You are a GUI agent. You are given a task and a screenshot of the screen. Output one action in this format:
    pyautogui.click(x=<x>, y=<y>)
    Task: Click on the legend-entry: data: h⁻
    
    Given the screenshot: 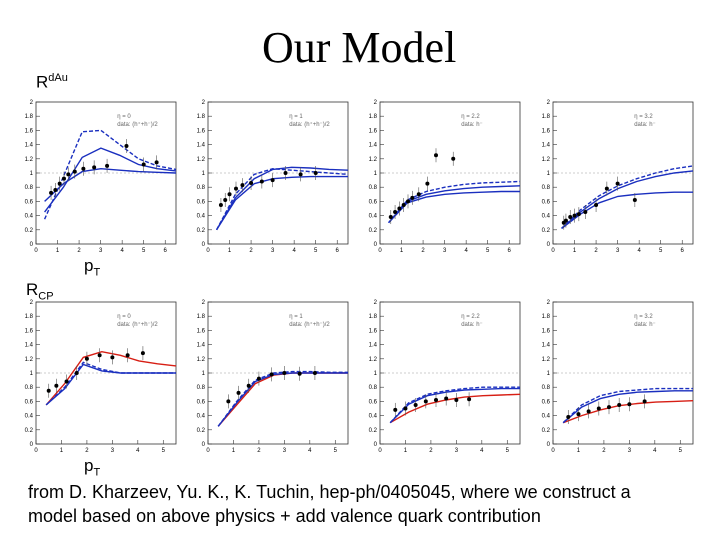 What is the action you would take?
    pyautogui.click(x=645, y=325)
    